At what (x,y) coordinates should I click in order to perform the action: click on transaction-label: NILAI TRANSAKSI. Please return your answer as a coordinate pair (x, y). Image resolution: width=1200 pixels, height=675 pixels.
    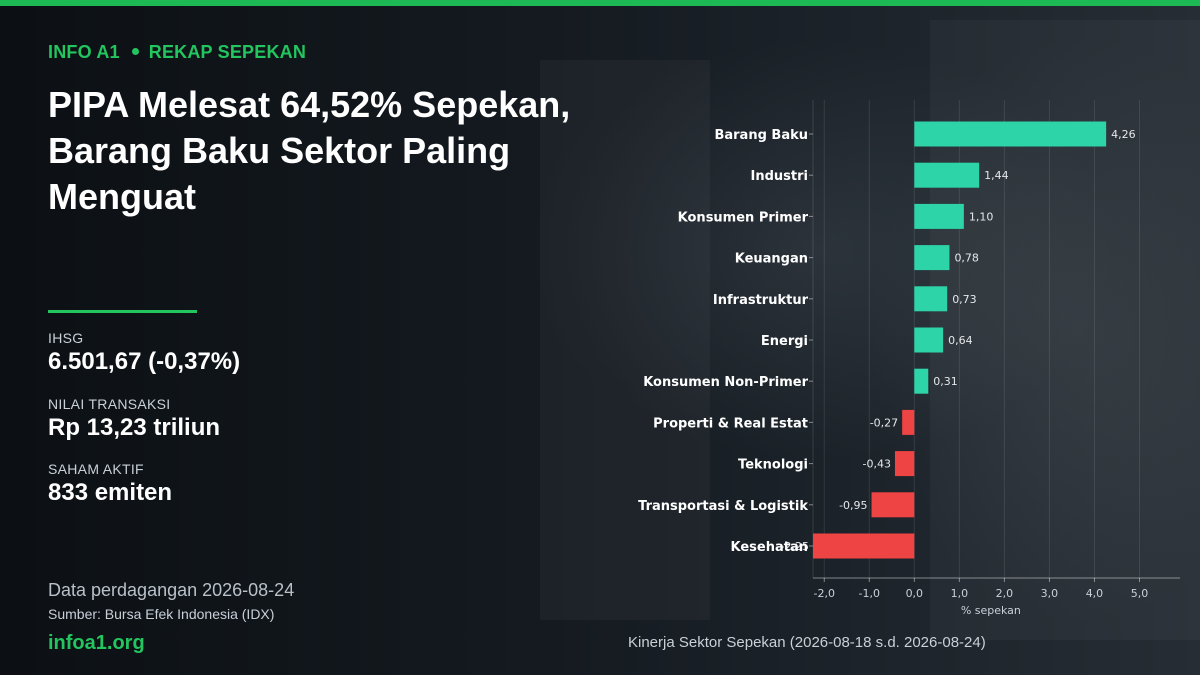
    Looking at the image, I should click on (109, 404).